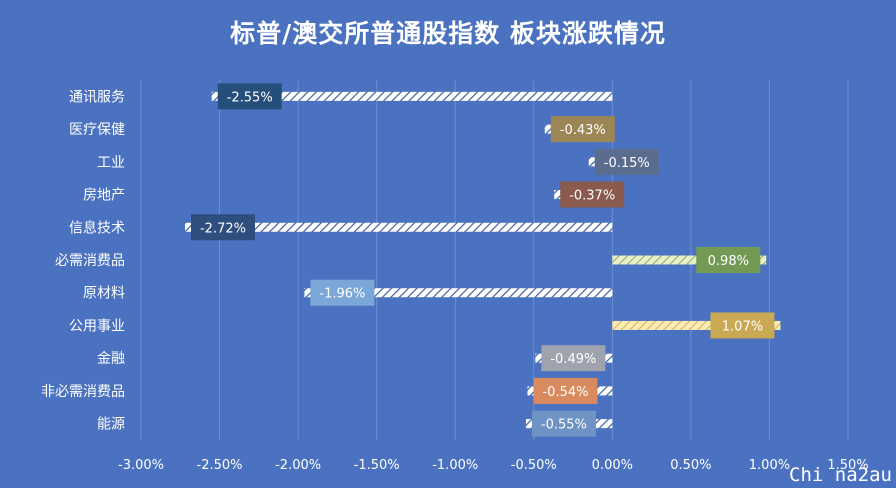  I want to click on data-label: -0.43%, so click(583, 130).